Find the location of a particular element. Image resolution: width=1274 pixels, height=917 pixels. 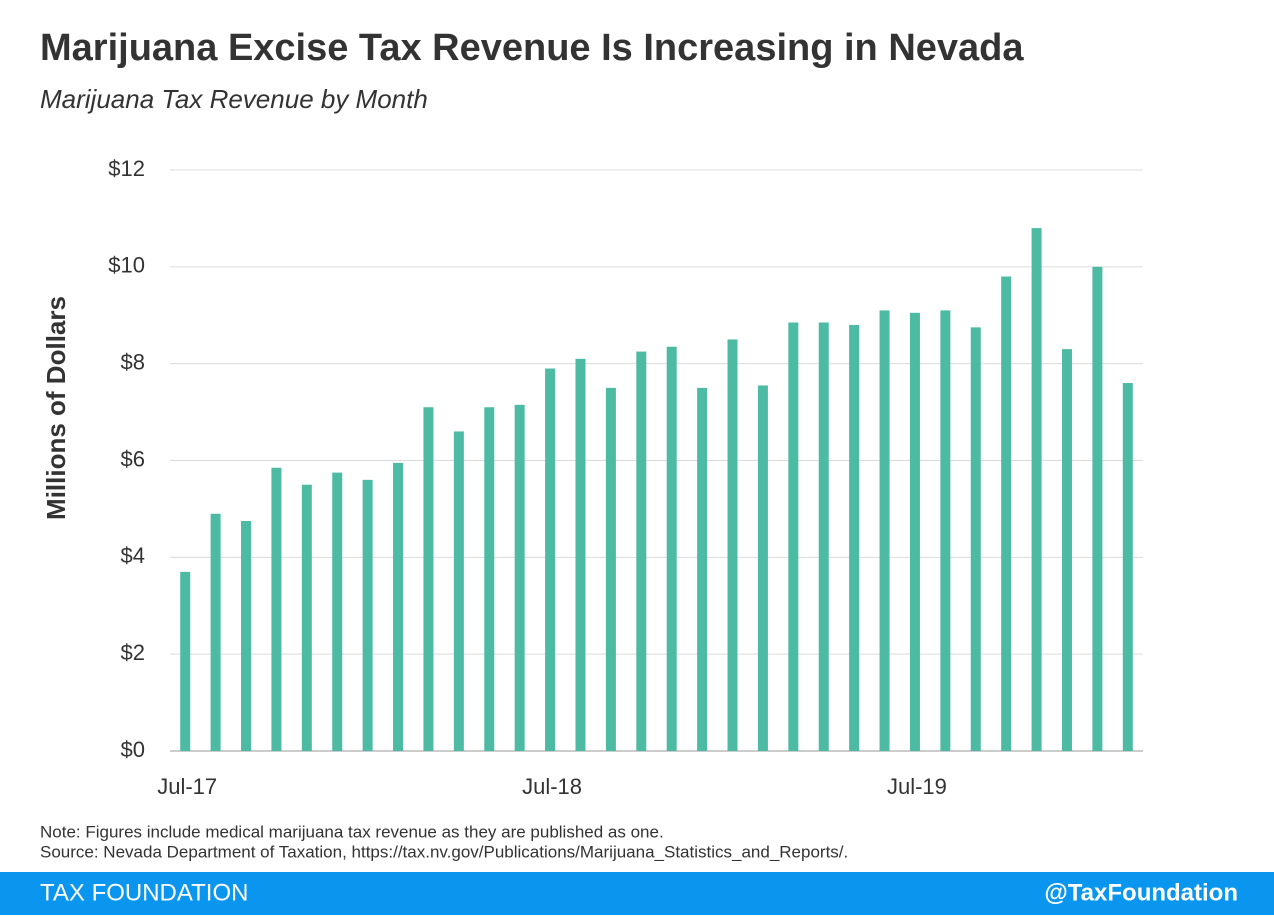

y-tick-label: $0 is located at coordinates (133, 749).